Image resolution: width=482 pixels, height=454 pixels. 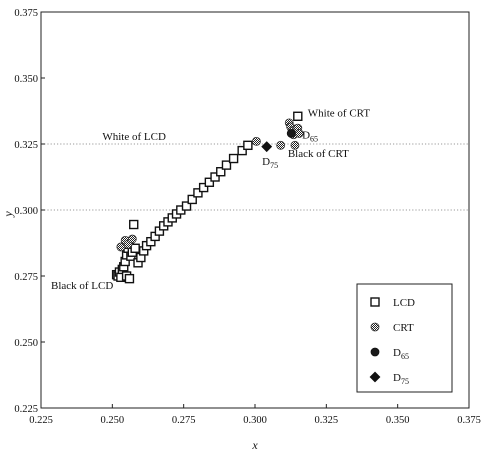 What do you see at coordinates (134, 137) in the screenshot?
I see `annotation-white-lcd: White of LCD` at bounding box center [134, 137].